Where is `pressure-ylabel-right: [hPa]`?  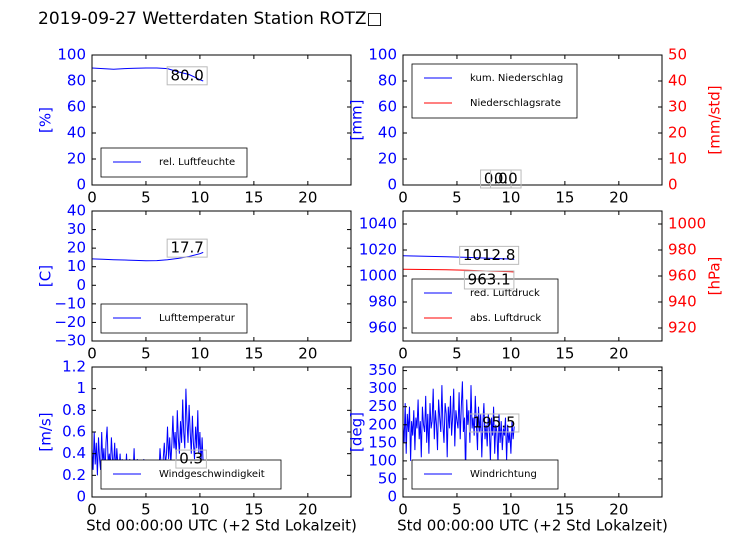
pressure-ylabel-right: [hPa] is located at coordinates (715, 276).